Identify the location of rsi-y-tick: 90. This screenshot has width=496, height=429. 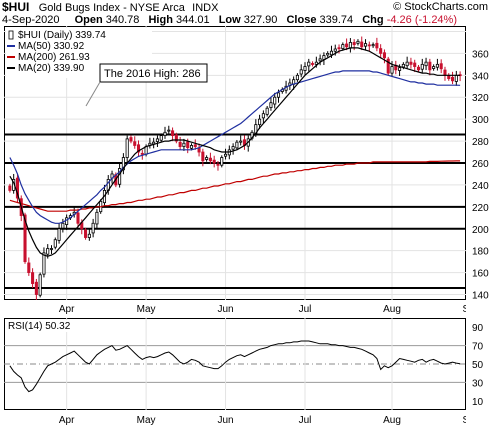
(478, 328).